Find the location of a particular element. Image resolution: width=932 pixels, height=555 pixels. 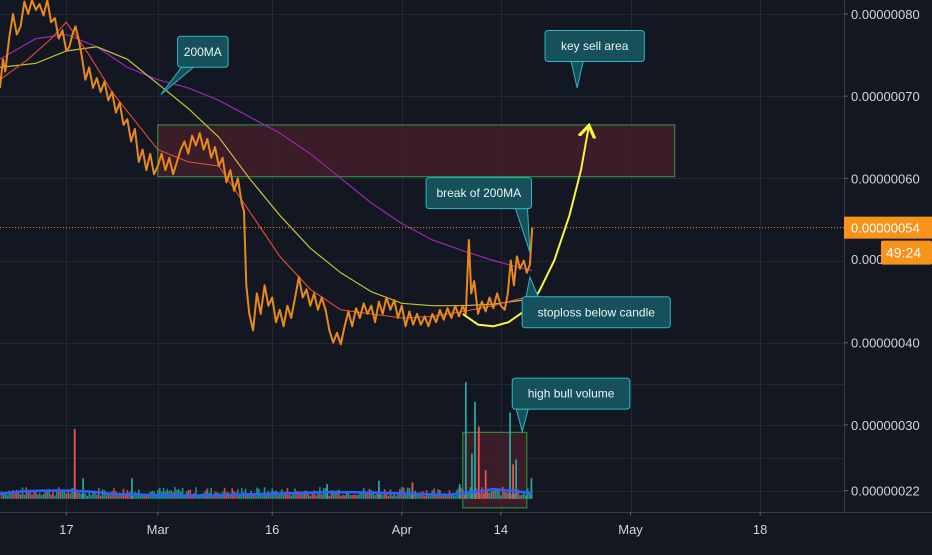

time-axis-panel is located at coordinates (466, 531).